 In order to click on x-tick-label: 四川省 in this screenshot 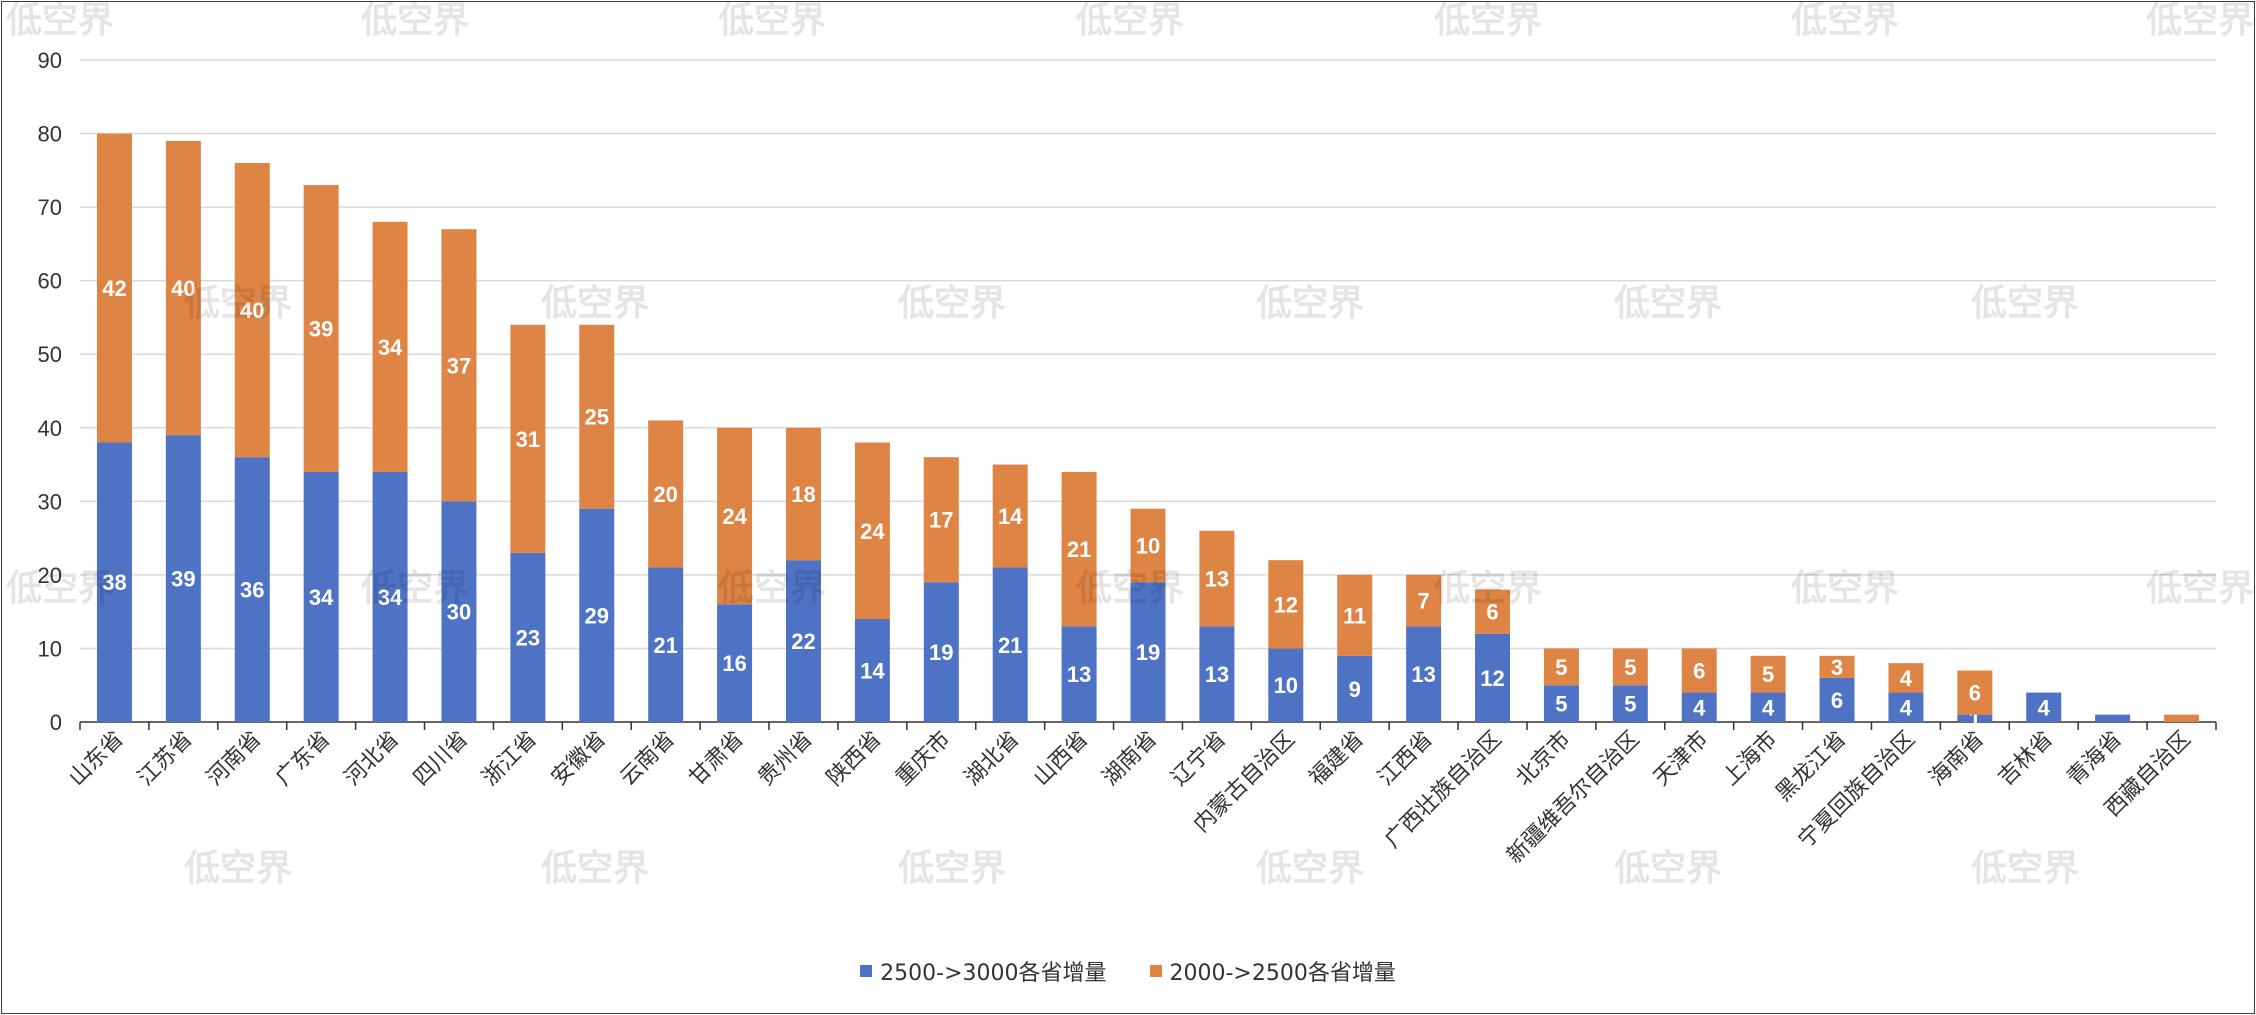, I will do `click(441, 759)`.